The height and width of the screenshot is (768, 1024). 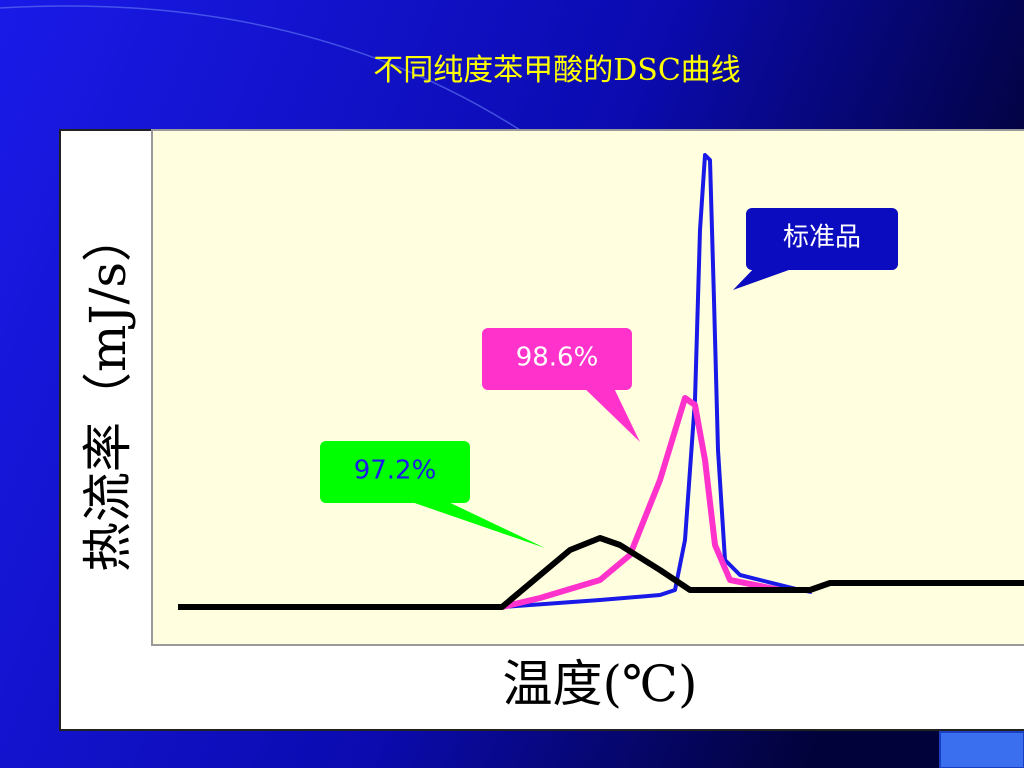 I want to click on decor-arc, so click(x=260, y=68).